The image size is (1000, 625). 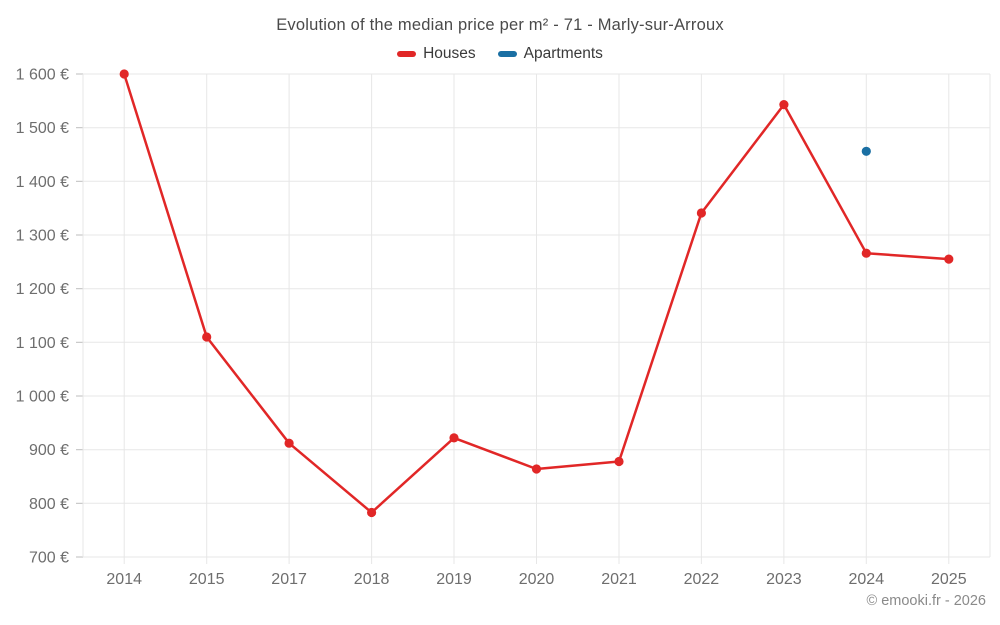 I want to click on legend-item-houses: Houses, so click(x=436, y=54).